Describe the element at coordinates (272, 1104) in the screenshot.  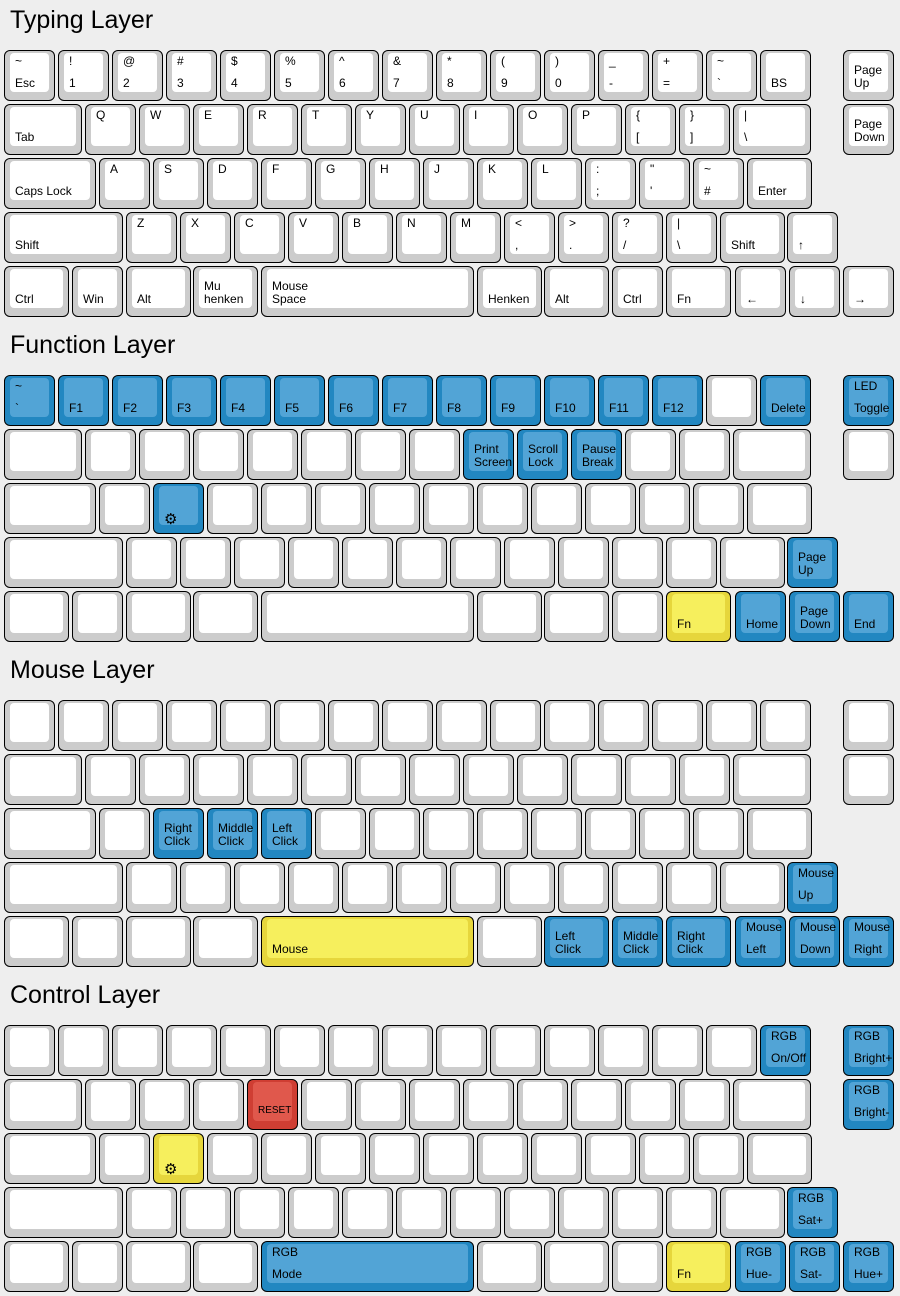
I see `key-reset: RESET` at that location.